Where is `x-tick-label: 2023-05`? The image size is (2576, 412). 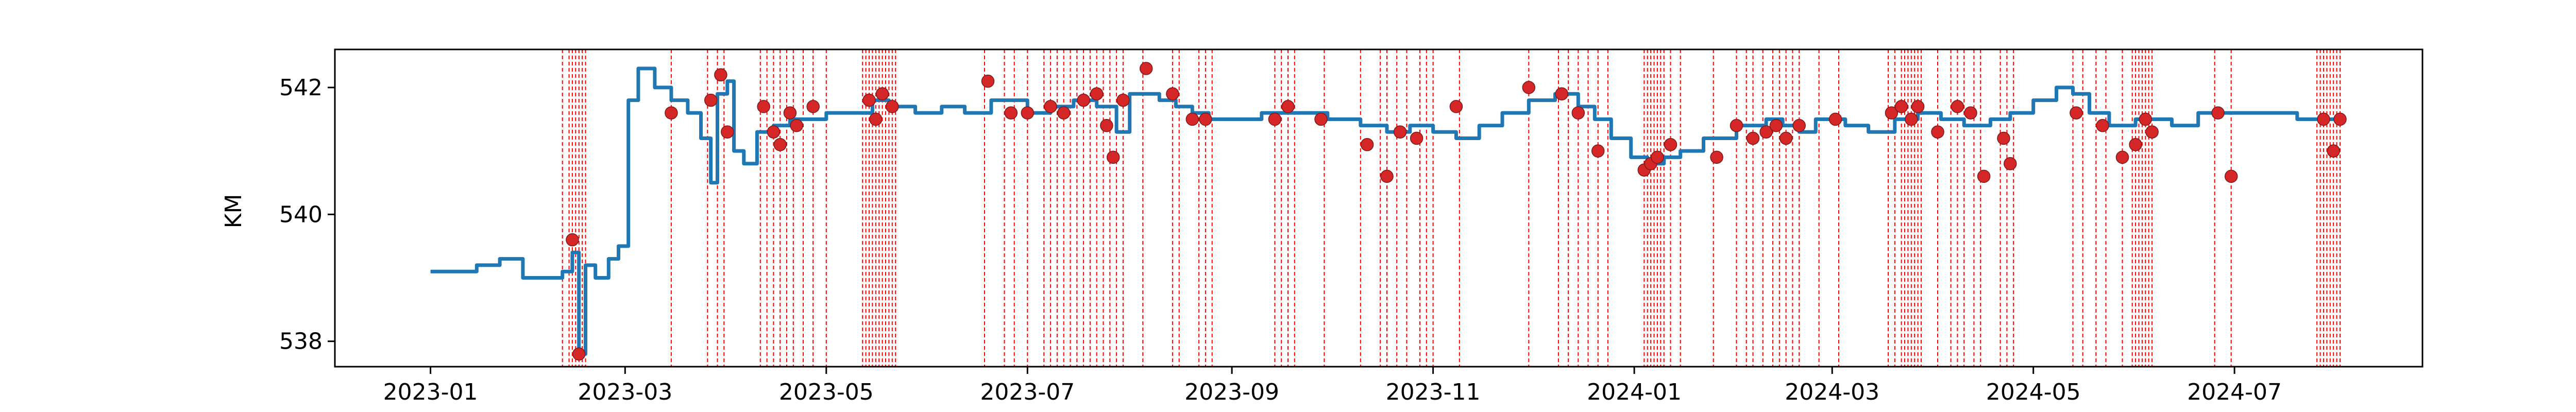 x-tick-label: 2023-05 is located at coordinates (826, 392).